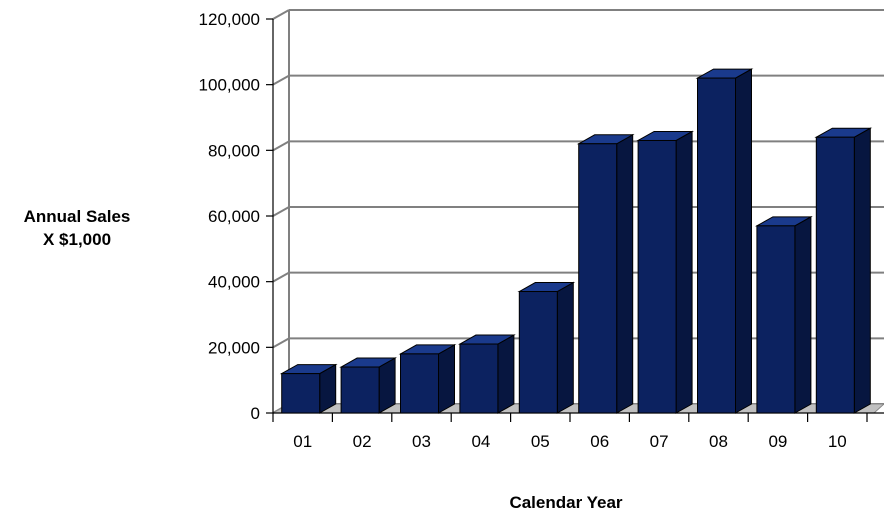 The image size is (884, 514). What do you see at coordinates (362, 441) in the screenshot?
I see `x-tick-label: 02` at bounding box center [362, 441].